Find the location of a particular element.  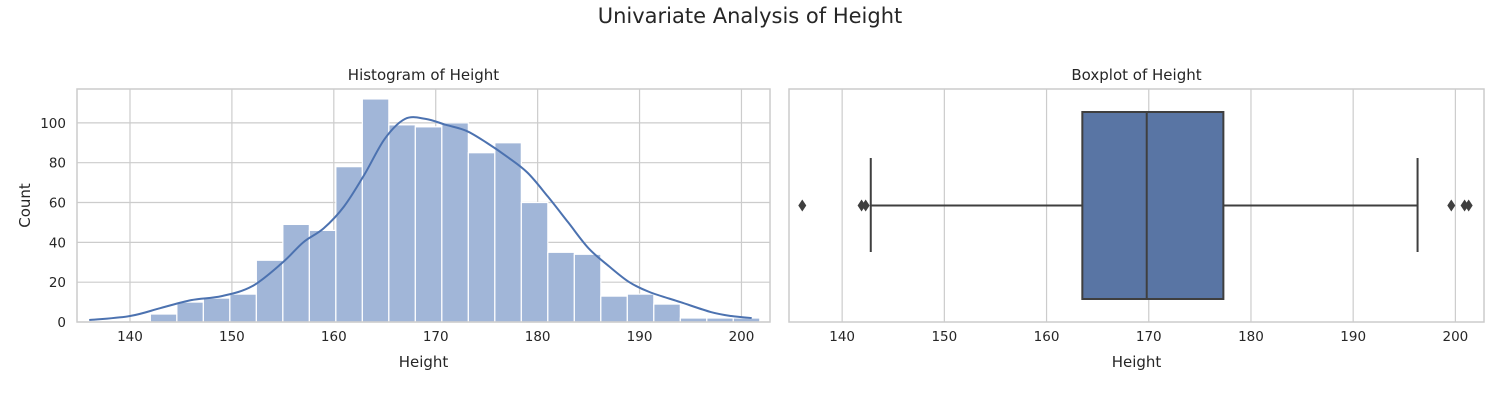

boxplot-x-tick-label: 190 is located at coordinates (1353, 337).